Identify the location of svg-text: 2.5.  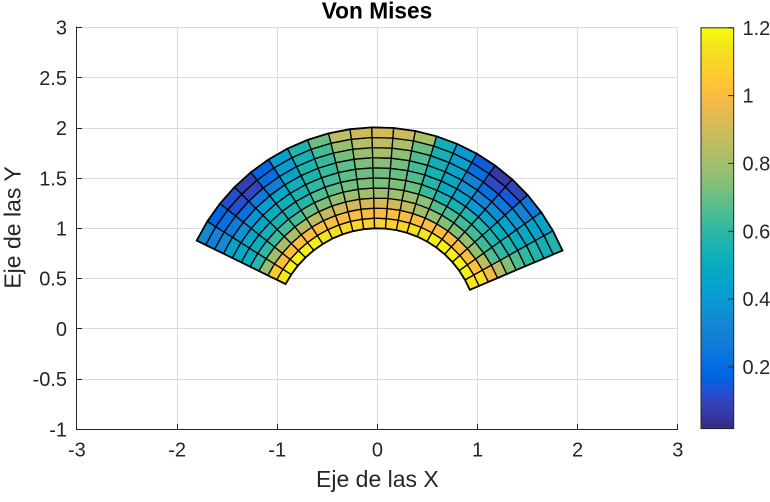
(53, 79).